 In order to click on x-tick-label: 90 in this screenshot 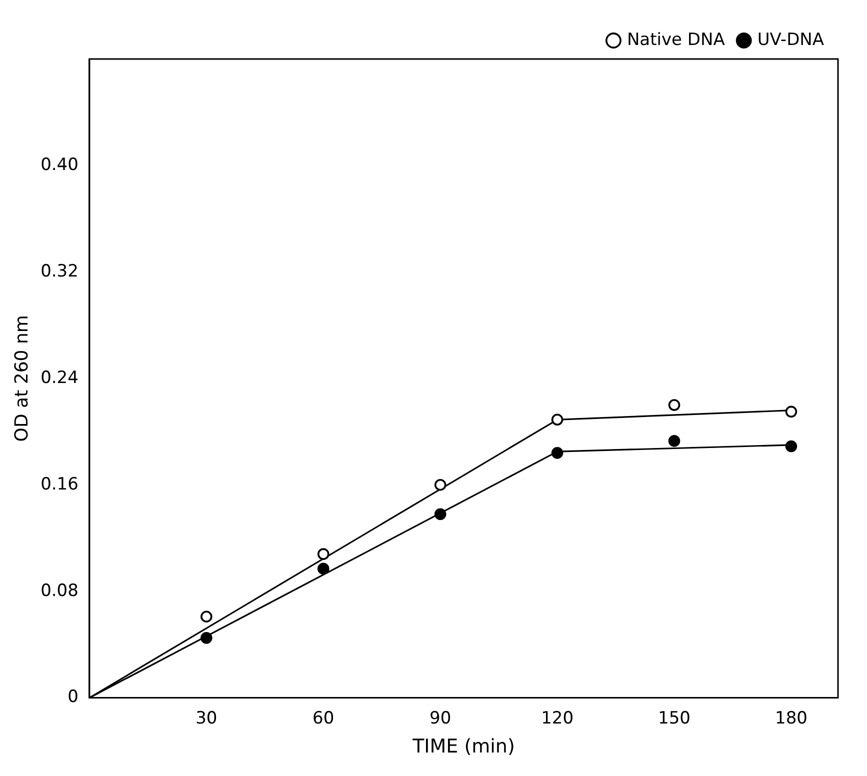, I will do `click(441, 718)`.